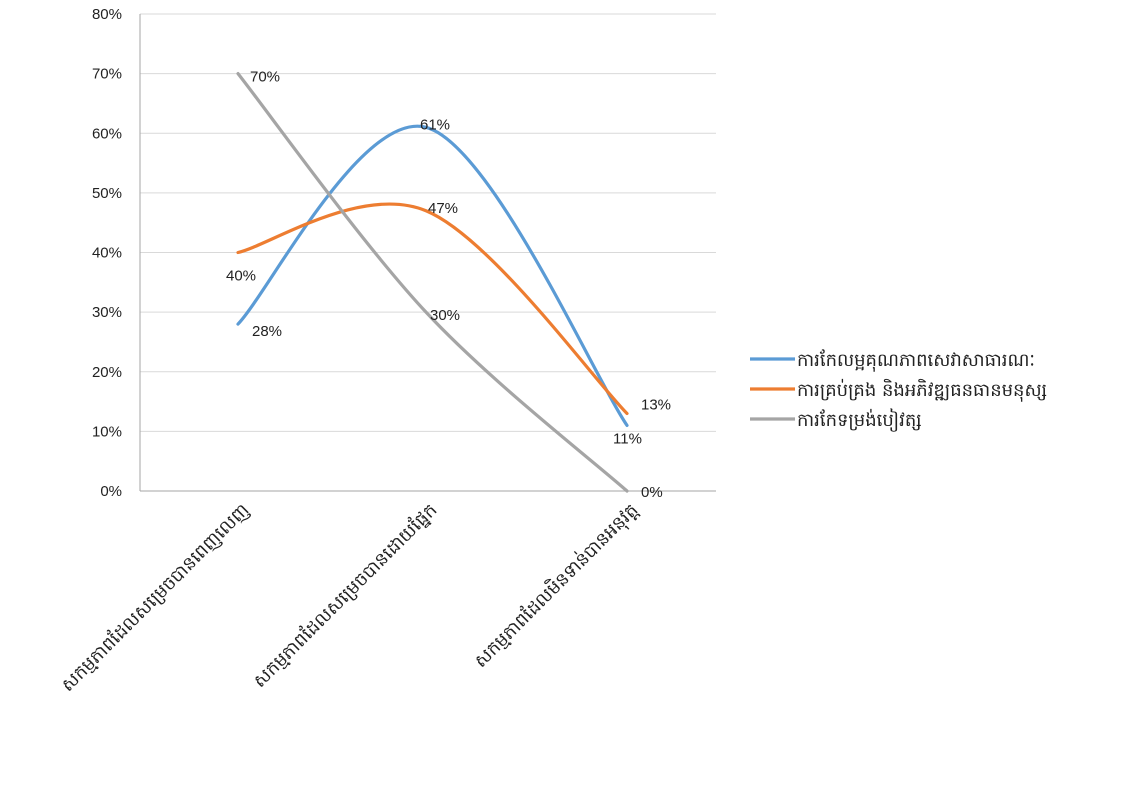 This screenshot has height=787, width=1121. Describe the element at coordinates (344, 595) in the screenshot. I see `x-category-label: សកម្មភាពដែលសម្រេចបានដោយផ្នែក` at that location.